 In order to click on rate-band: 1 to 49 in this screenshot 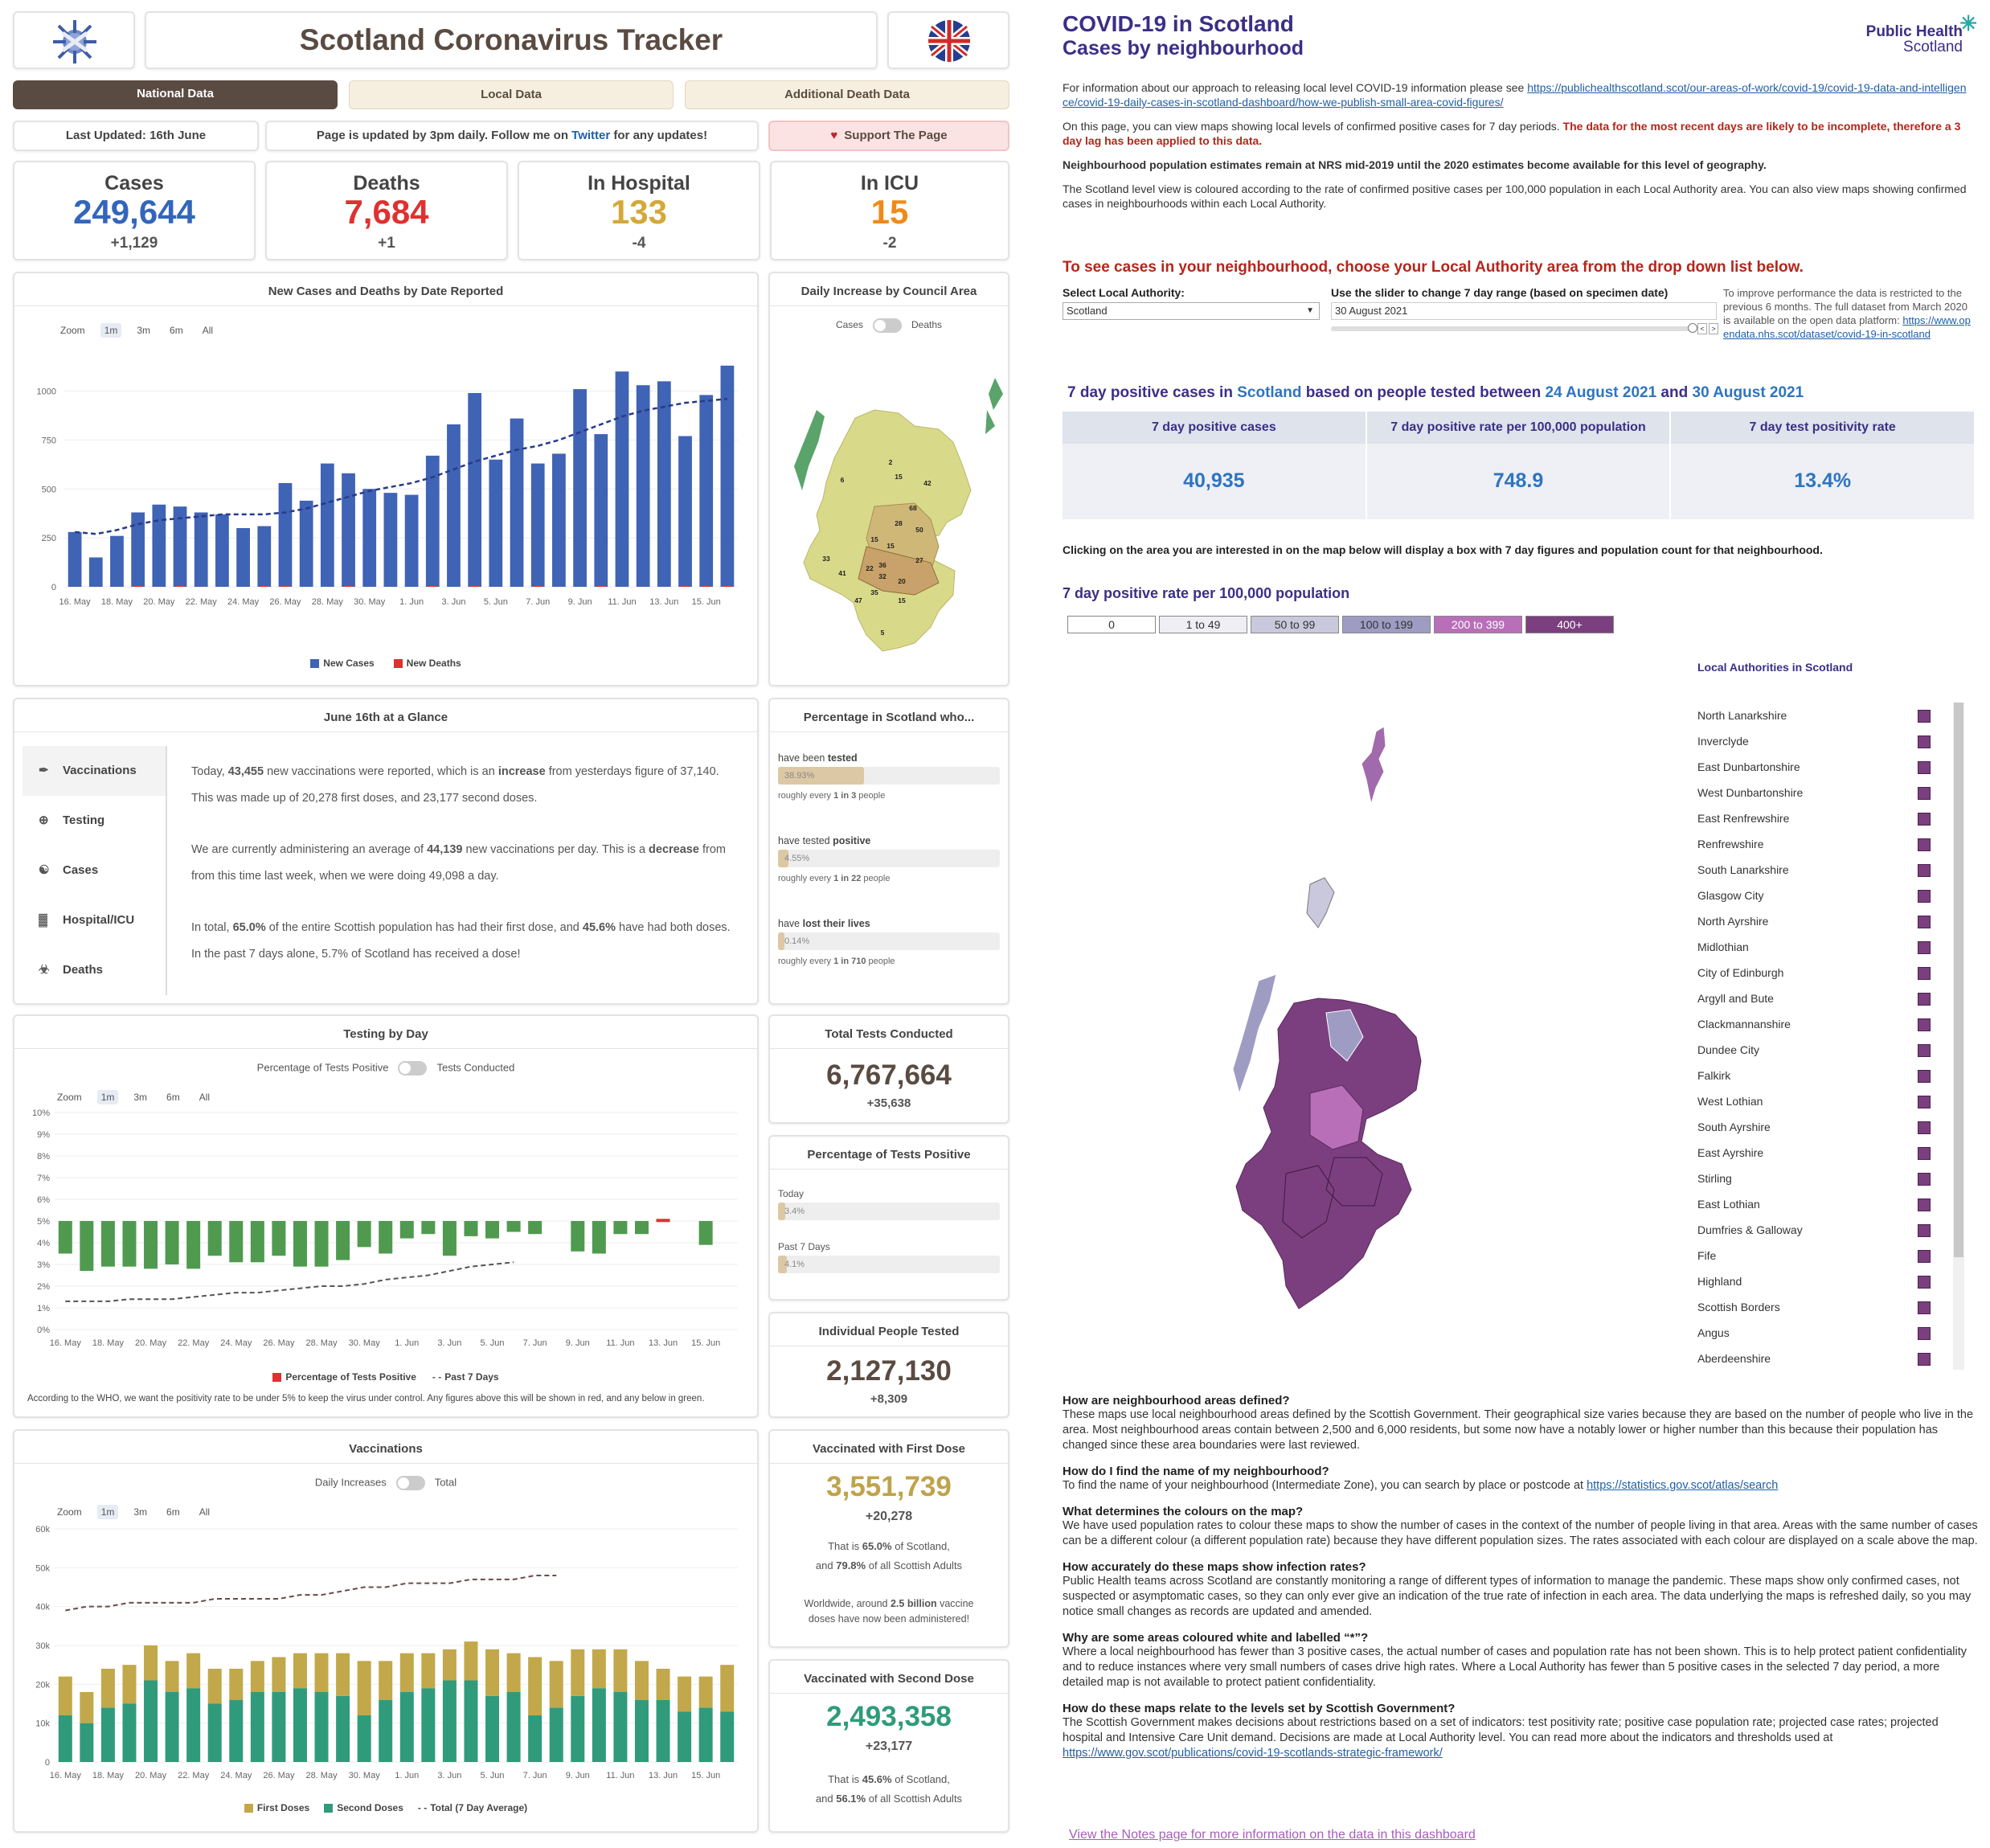, I will do `click(1203, 624)`.